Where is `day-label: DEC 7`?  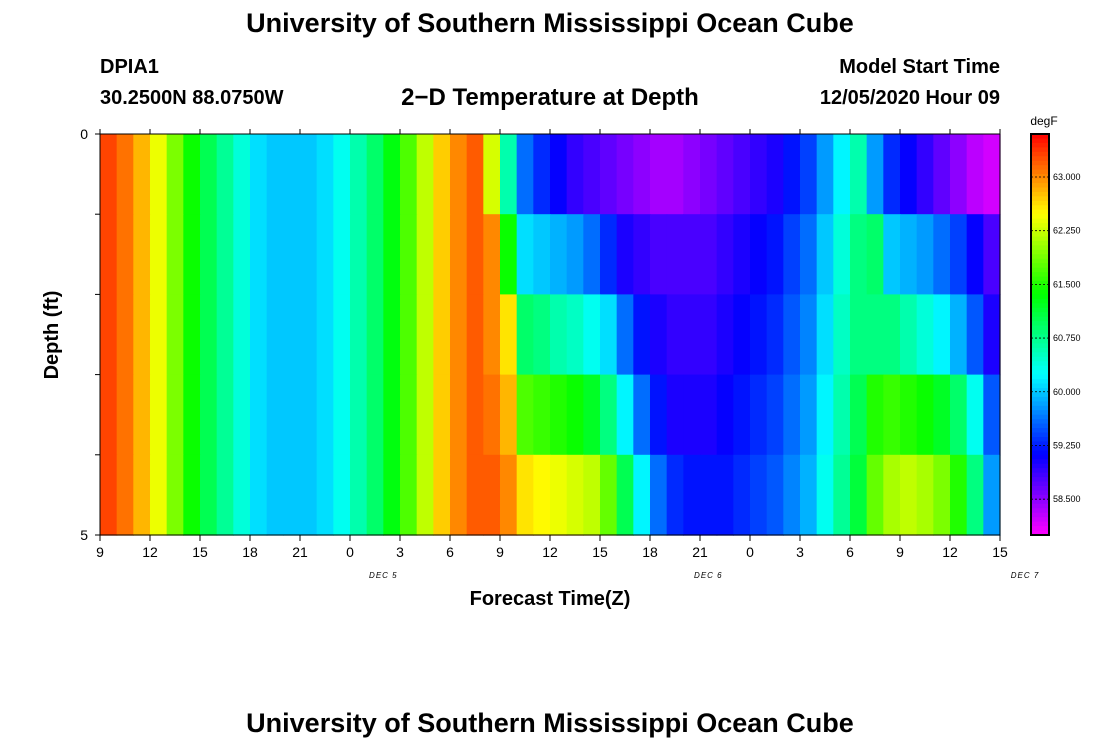
day-label: DEC 7 is located at coordinates (1025, 575).